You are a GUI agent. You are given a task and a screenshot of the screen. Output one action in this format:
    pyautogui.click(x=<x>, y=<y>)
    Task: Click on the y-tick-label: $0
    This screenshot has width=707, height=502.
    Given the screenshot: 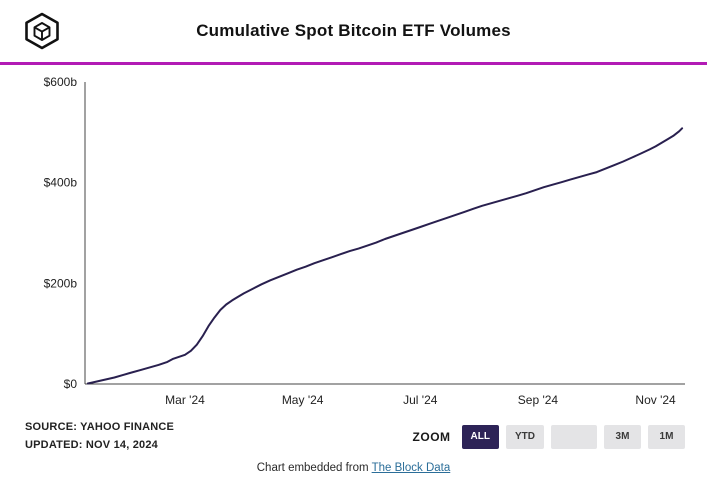 What is the action you would take?
    pyautogui.click(x=71, y=384)
    